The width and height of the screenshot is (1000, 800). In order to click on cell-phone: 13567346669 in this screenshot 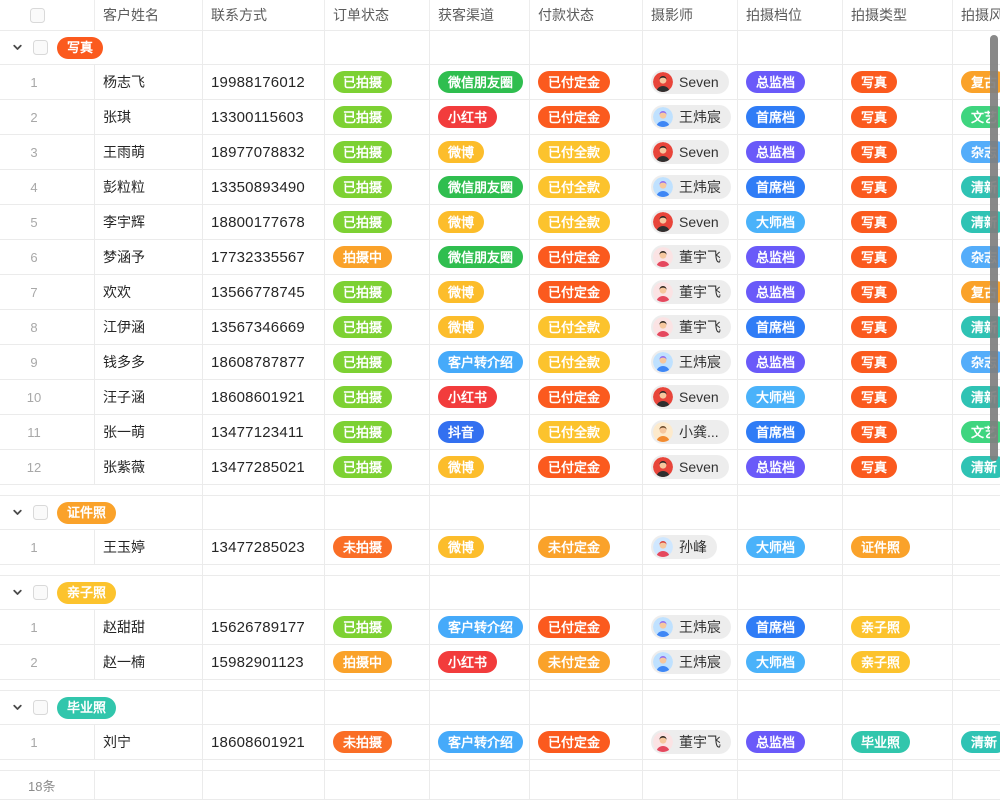, I will do `click(264, 327)`.